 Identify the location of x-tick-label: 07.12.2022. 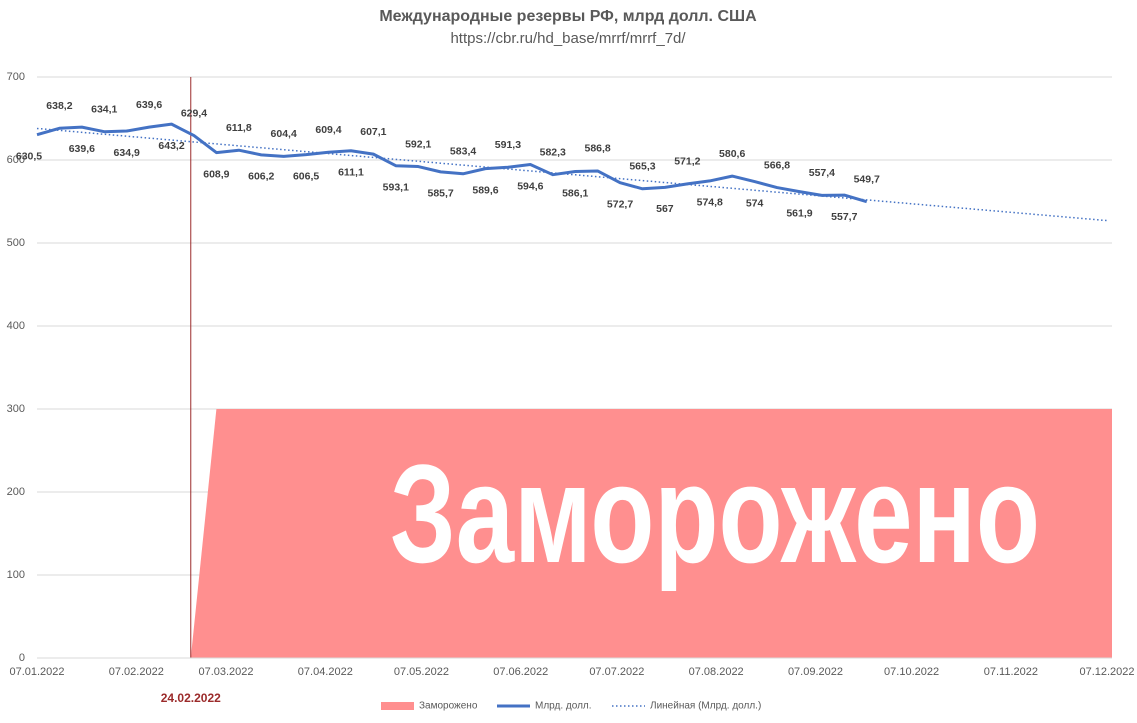
(1106, 672).